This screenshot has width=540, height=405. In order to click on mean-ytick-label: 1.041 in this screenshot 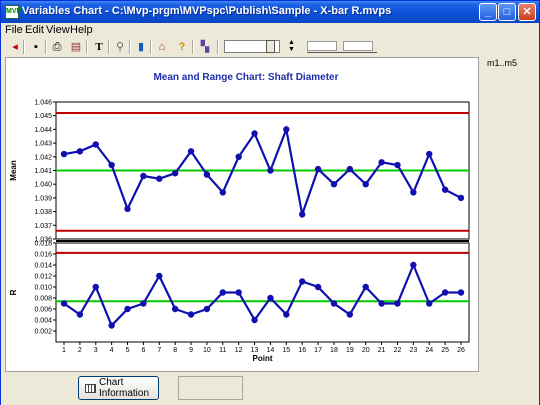, I will do `click(43, 171)`.